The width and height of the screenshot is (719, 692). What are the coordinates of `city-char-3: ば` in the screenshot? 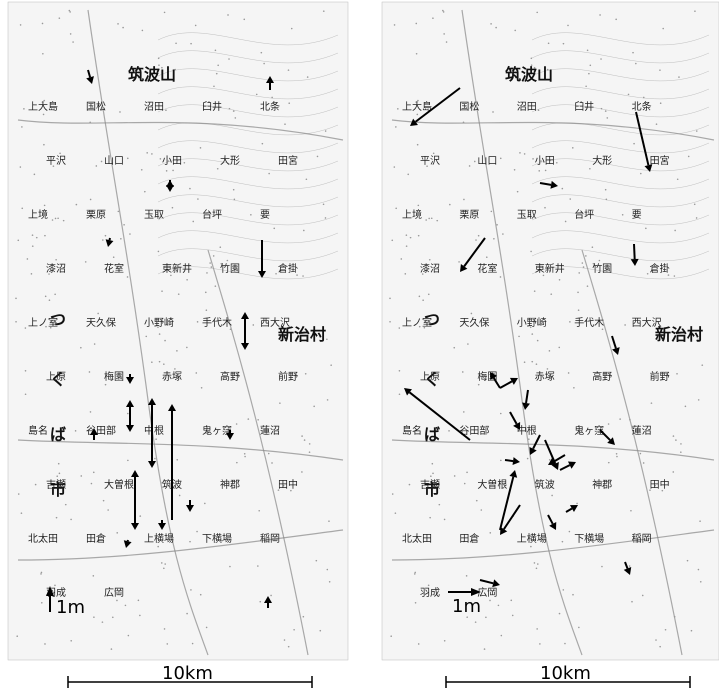 It's located at (58, 434).